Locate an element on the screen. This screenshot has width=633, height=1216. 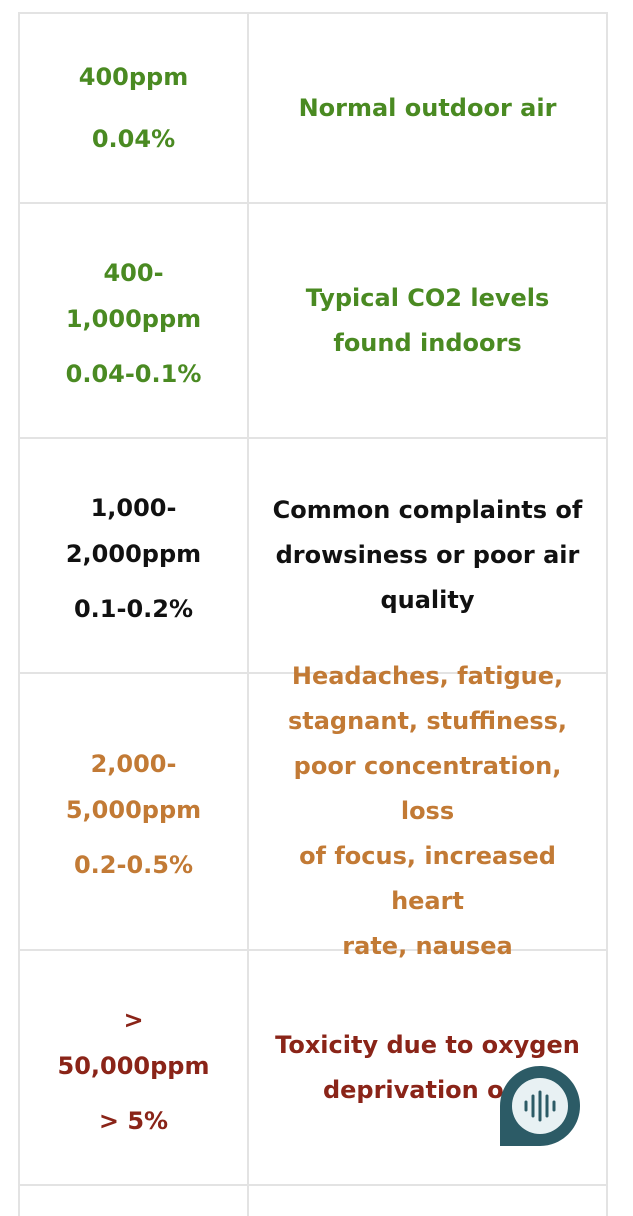
percent-value: 0.04% is located at coordinates (133, 139).